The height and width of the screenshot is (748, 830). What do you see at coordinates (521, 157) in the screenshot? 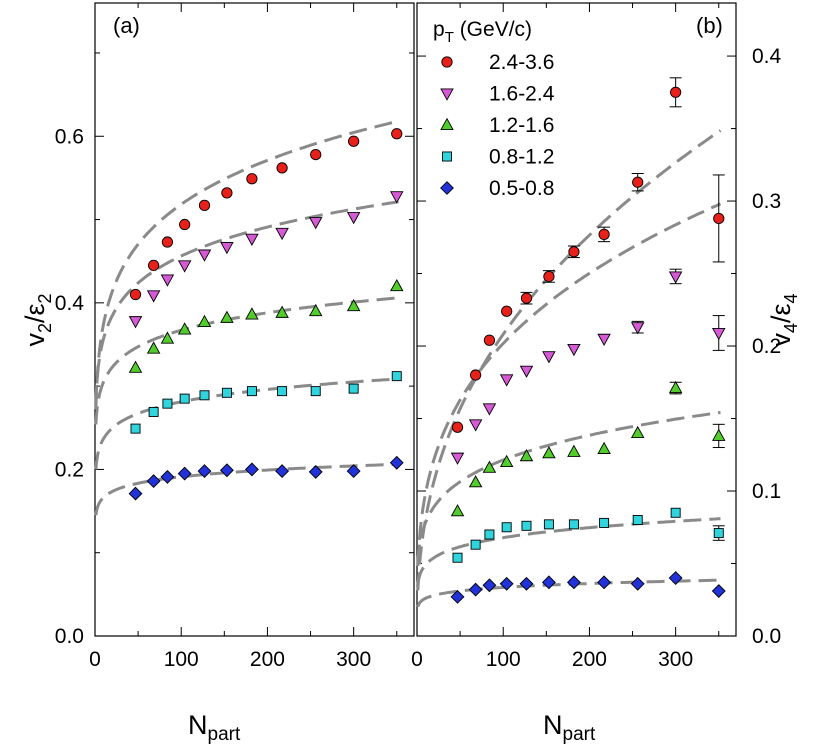
I see `legend-label: 0.8-1.2` at bounding box center [521, 157].